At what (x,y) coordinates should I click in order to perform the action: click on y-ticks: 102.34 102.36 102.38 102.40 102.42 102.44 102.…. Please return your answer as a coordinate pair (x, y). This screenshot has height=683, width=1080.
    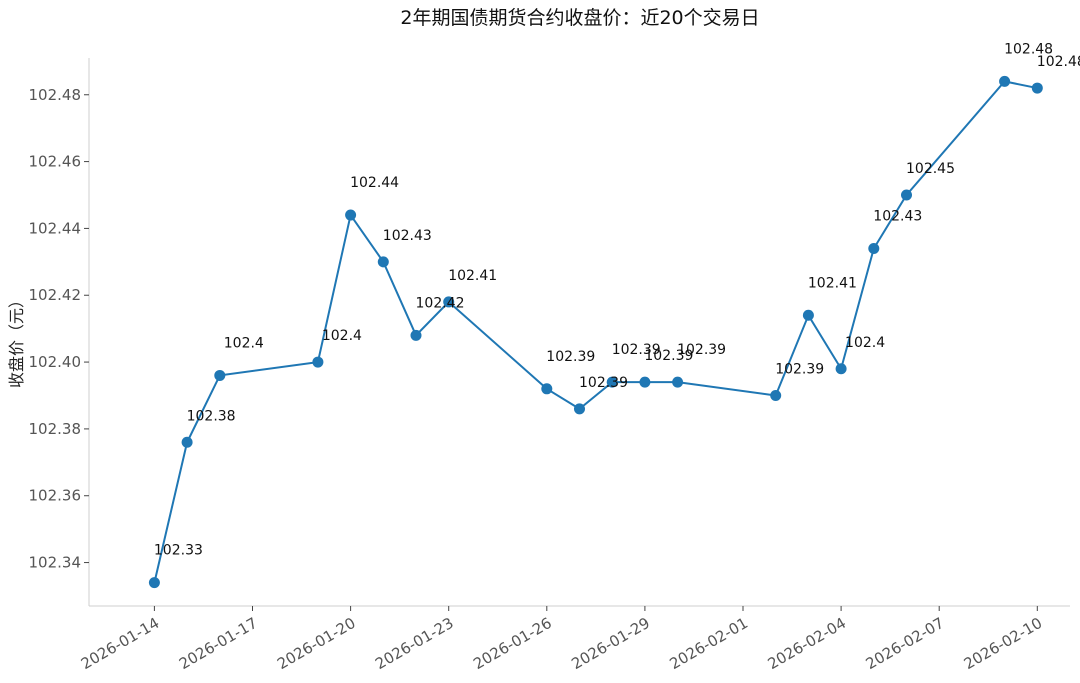
    Looking at the image, I should click on (59, 329).